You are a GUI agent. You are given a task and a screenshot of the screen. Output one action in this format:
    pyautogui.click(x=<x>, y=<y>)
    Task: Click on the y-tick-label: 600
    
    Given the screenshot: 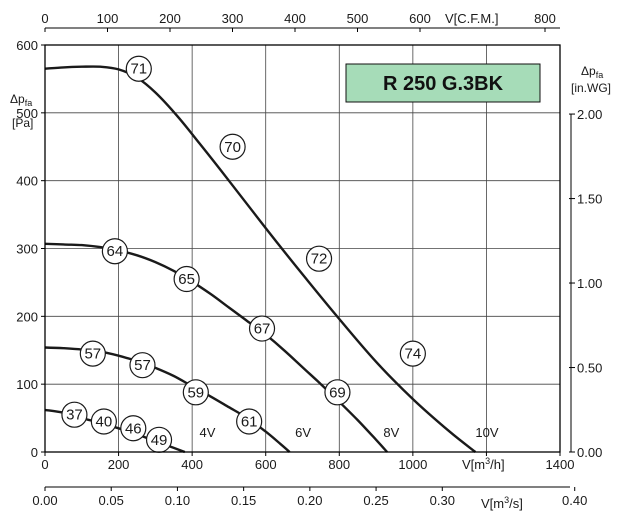 What is the action you would take?
    pyautogui.click(x=27, y=45)
    